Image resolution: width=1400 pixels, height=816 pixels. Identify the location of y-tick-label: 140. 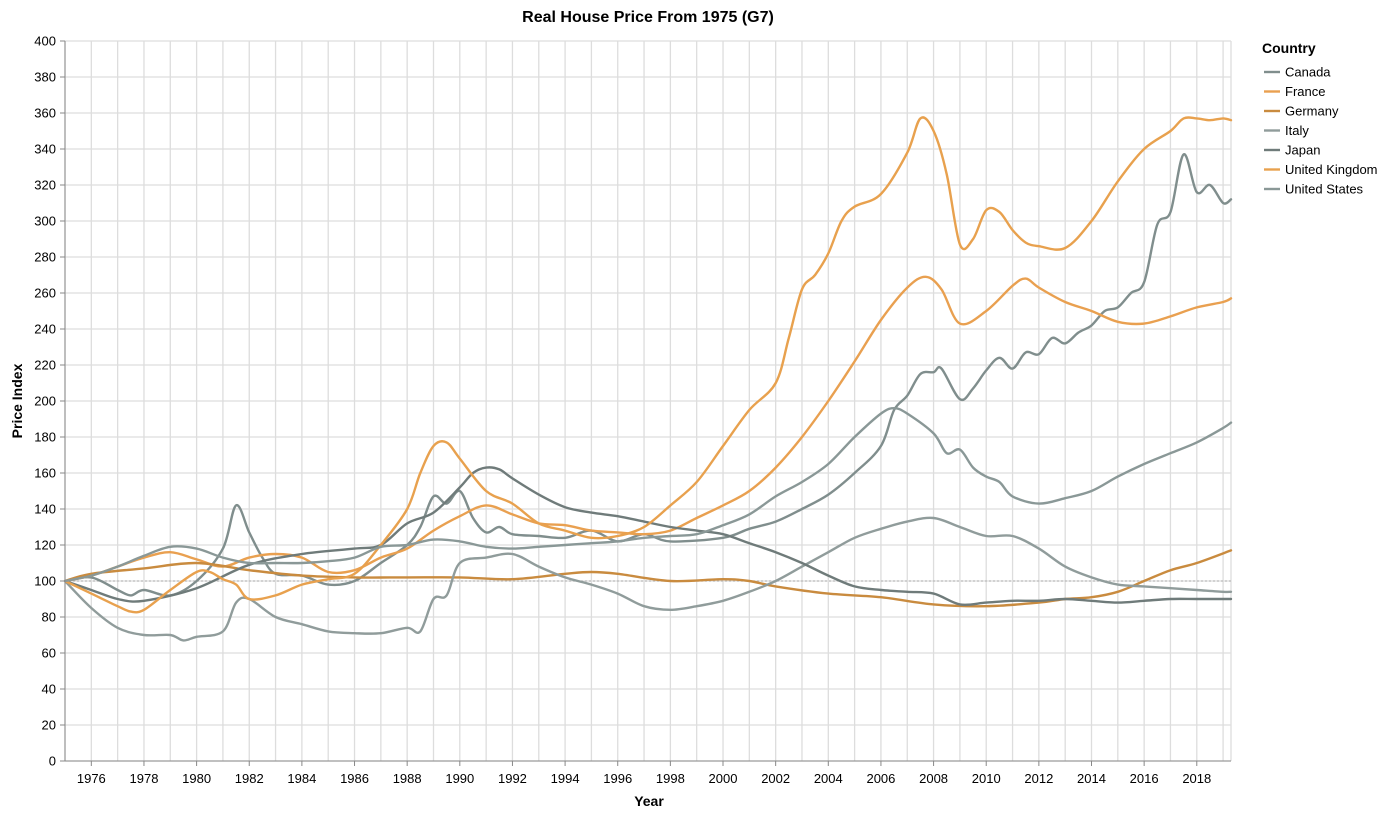
(45, 509).